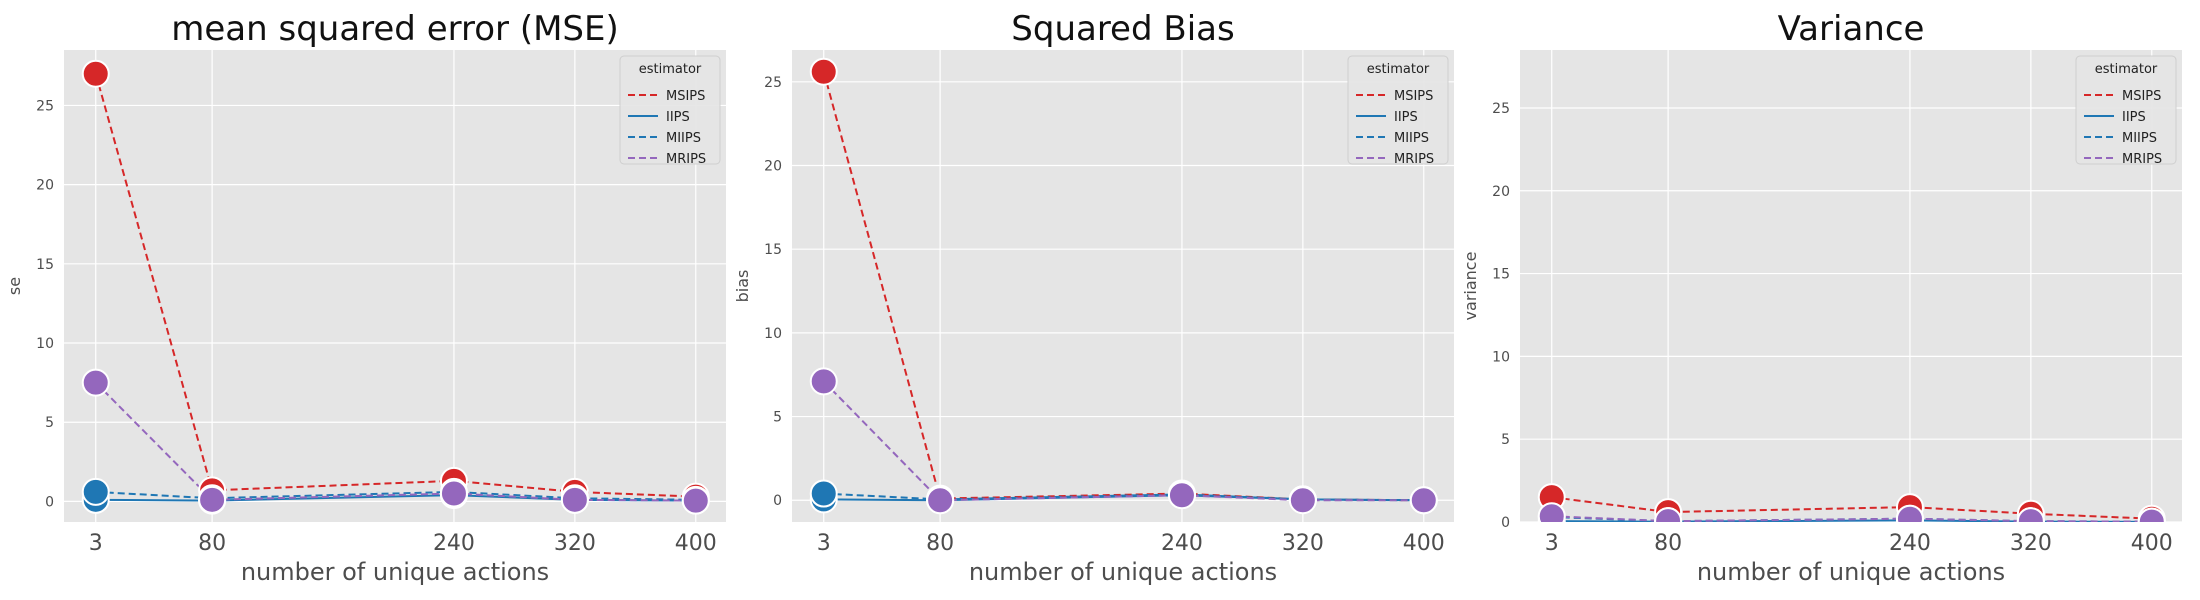 The width and height of the screenshot is (2200, 600). What do you see at coordinates (14, 286) in the screenshot?
I see `y-axis-label: se` at bounding box center [14, 286].